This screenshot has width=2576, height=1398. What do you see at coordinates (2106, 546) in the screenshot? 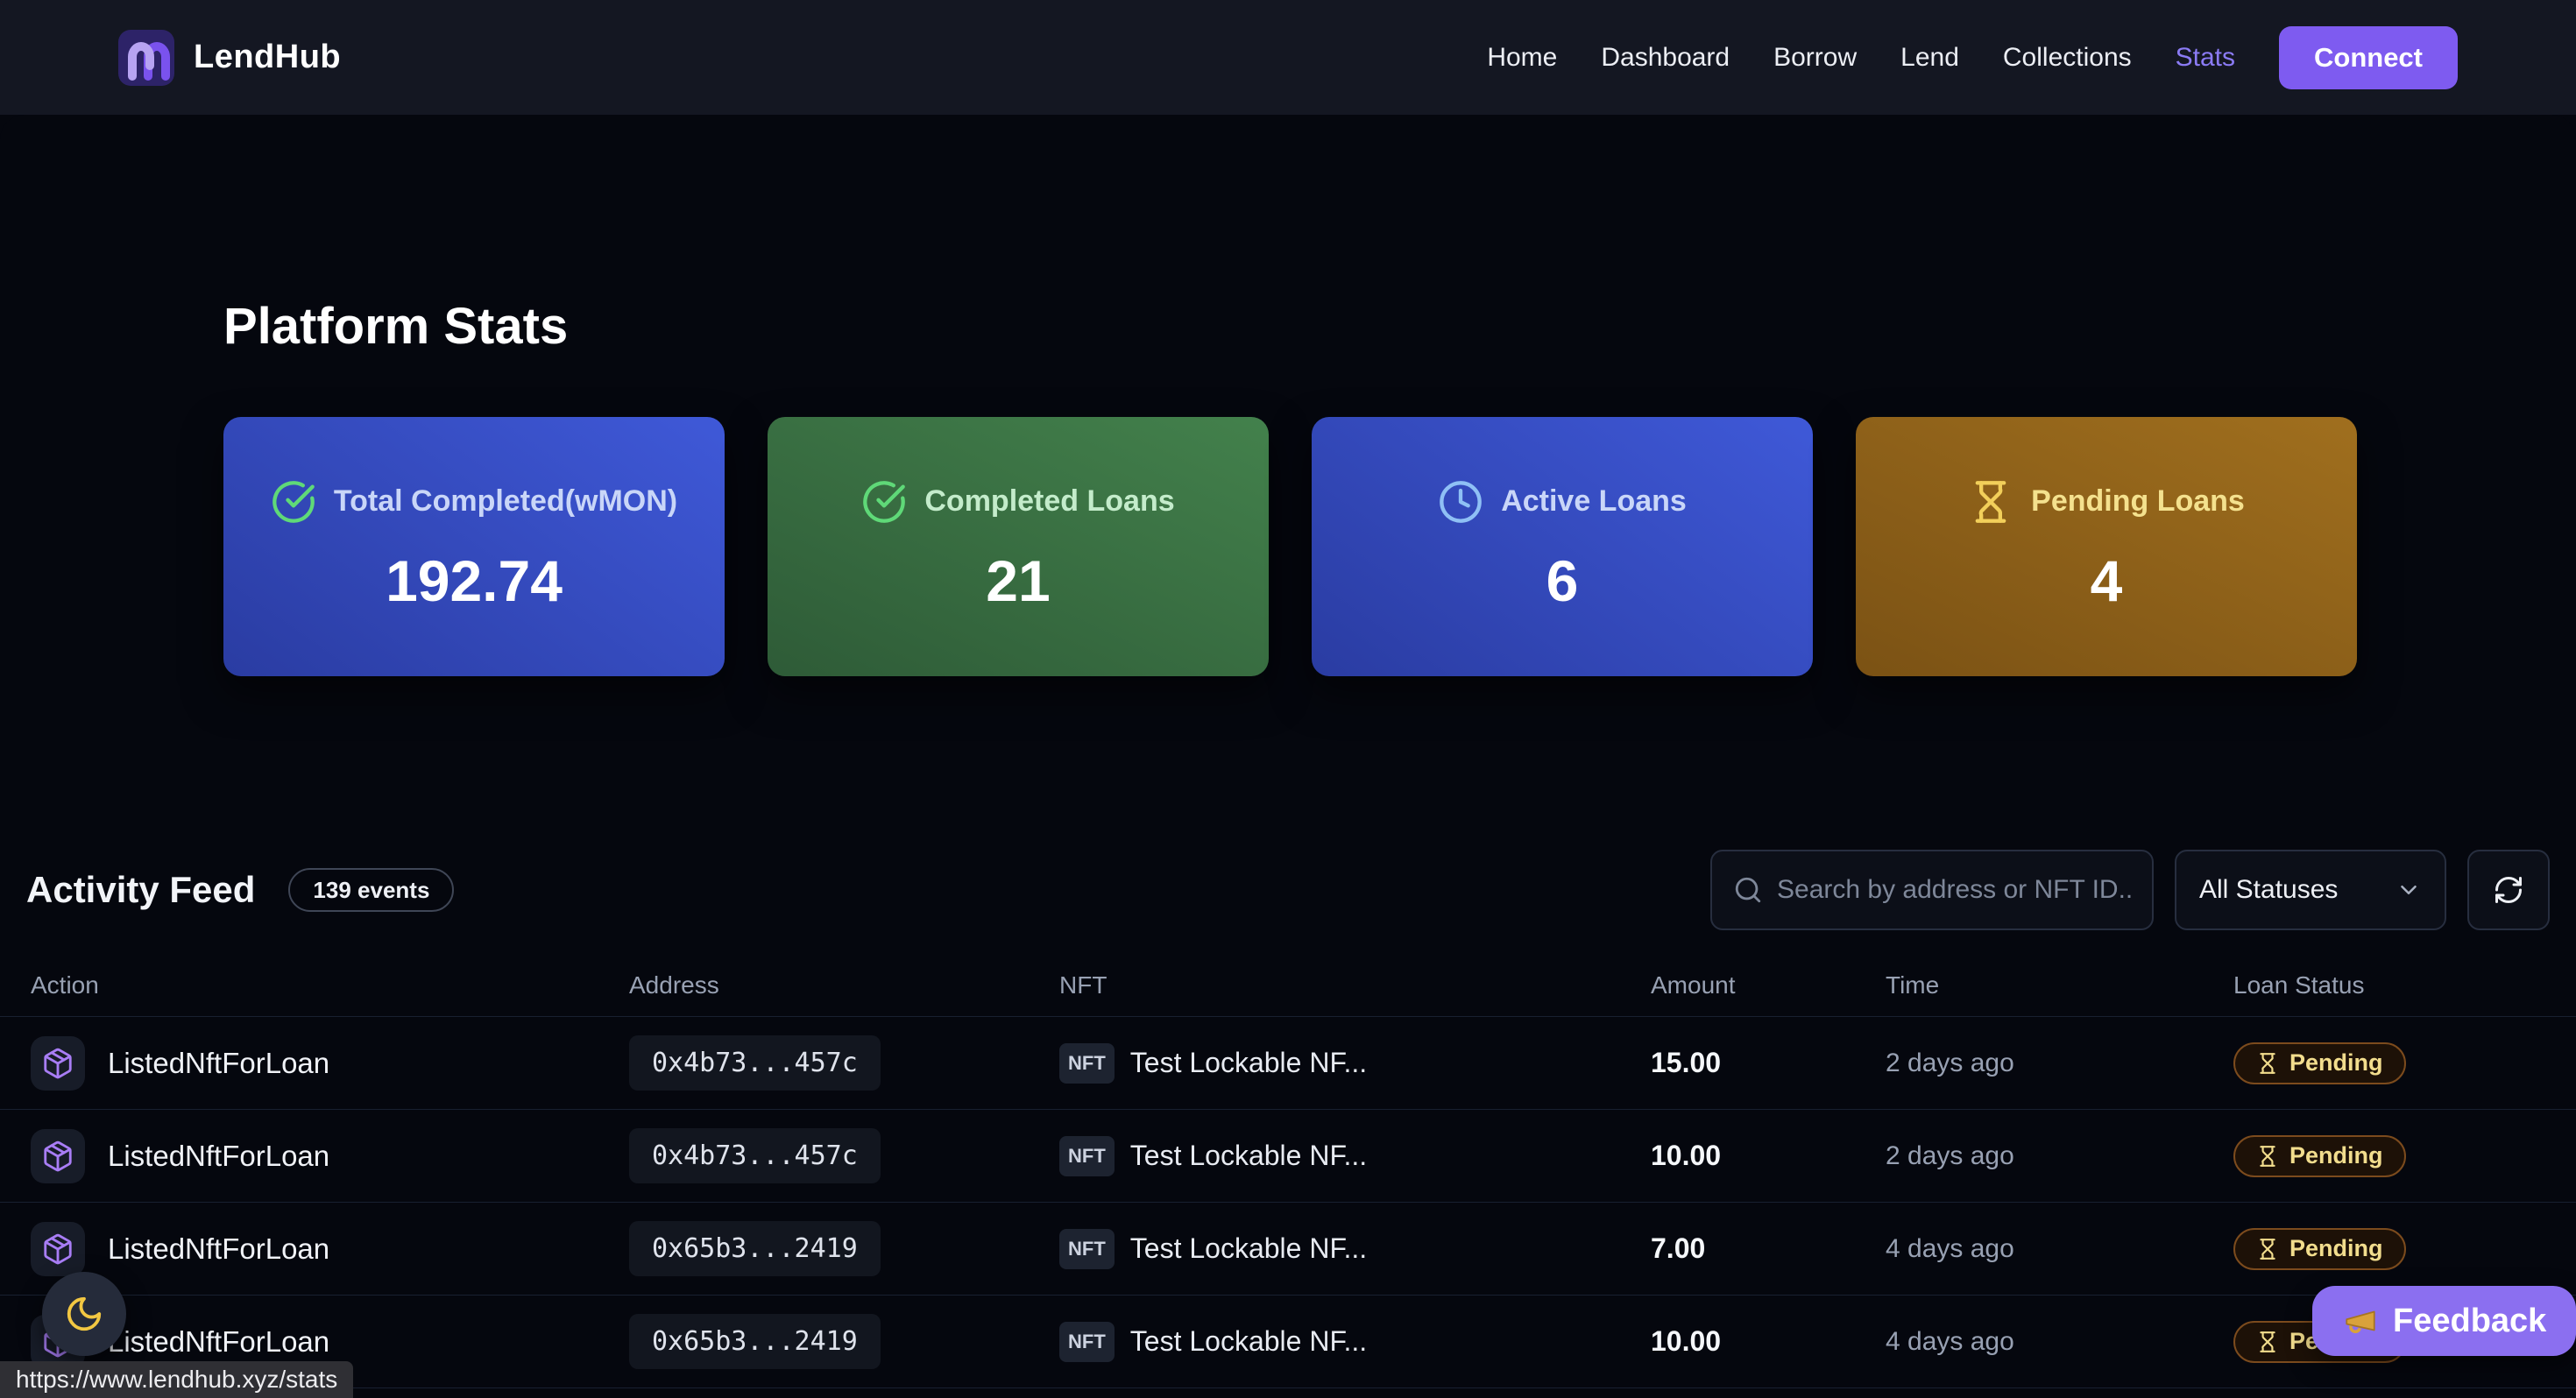
I see `stat-card-3: Pending Loans 4` at bounding box center [2106, 546].